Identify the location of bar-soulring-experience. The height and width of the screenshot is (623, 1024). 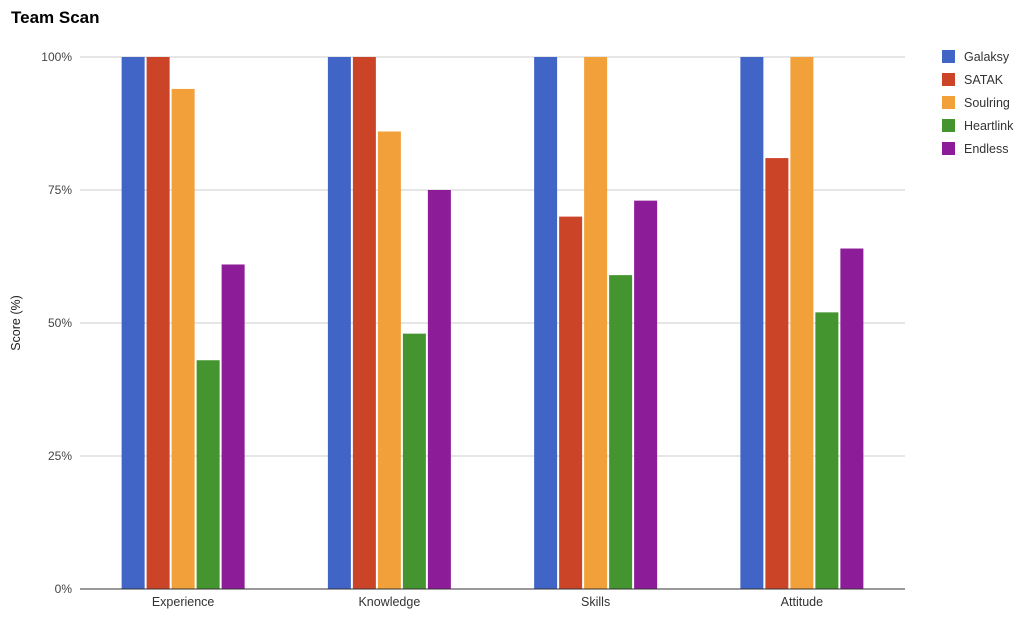
(183, 339).